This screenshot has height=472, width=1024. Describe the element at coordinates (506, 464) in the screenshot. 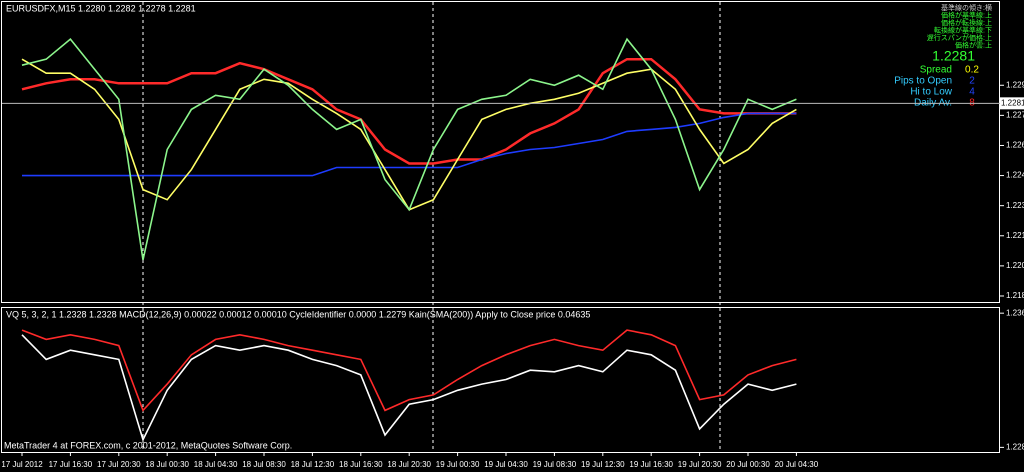

I see `x-tick-label: 19 Jul 04:30` at that location.